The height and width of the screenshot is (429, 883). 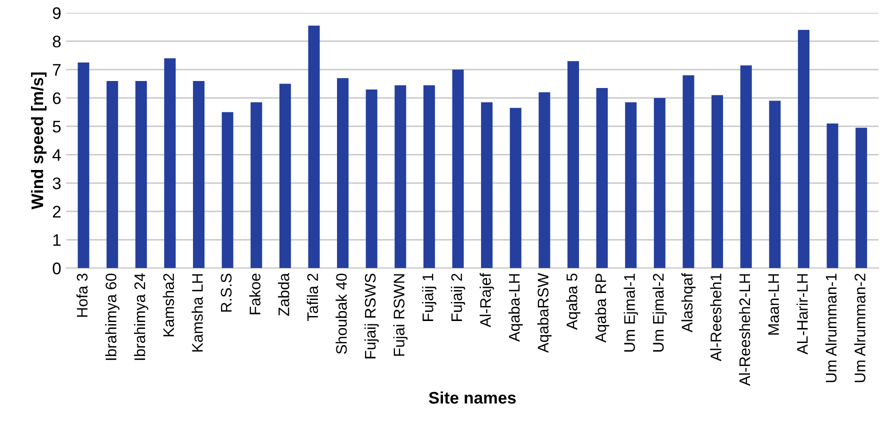 I want to click on x-tick-label: Aqaba 5, so click(x=573, y=302).